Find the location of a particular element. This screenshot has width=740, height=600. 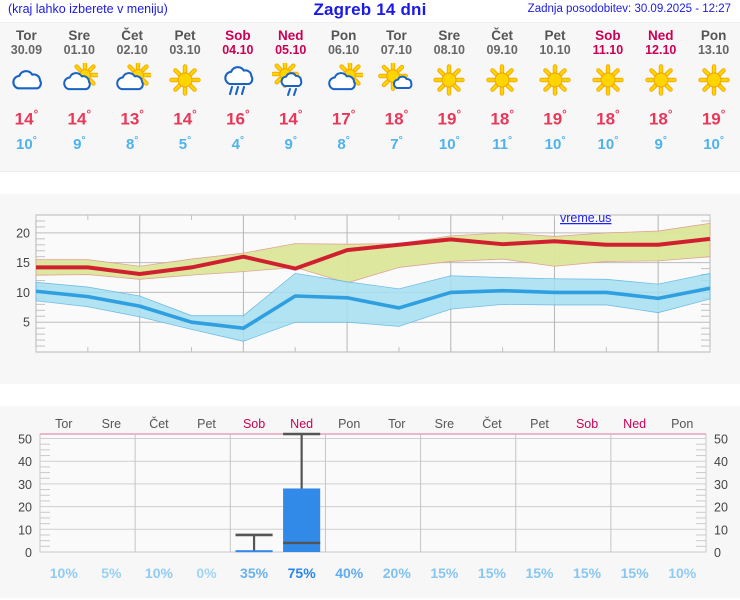

y-axis-tick-label-left: 10 is located at coordinates (25, 530).